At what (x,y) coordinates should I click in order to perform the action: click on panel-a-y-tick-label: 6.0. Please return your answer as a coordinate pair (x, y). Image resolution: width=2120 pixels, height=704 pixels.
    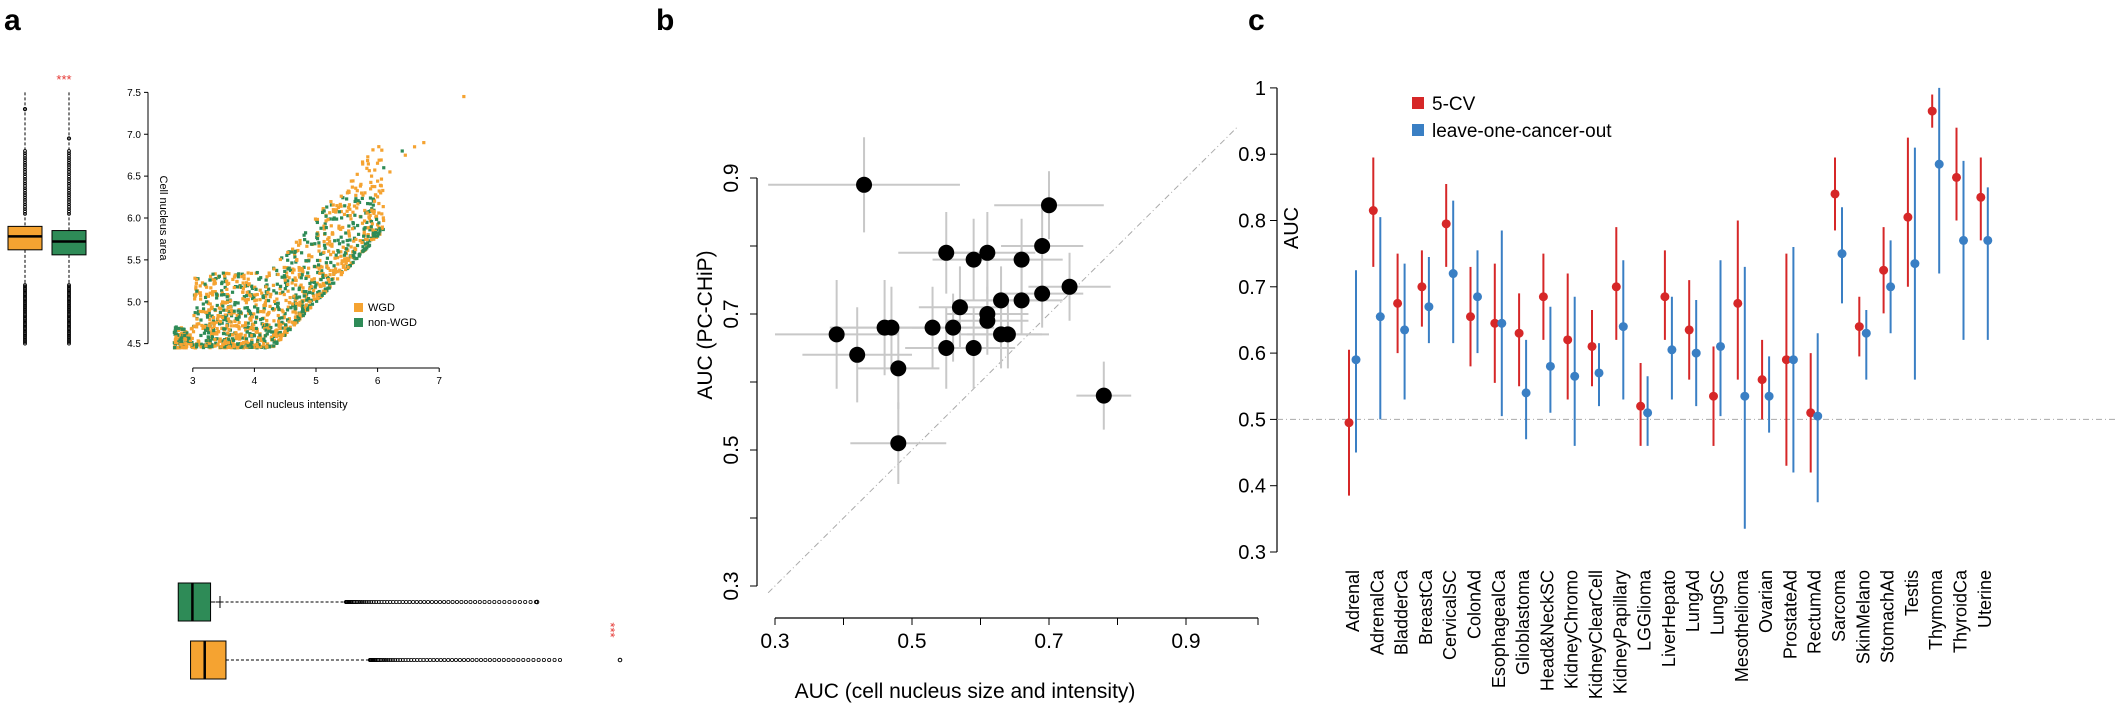
    Looking at the image, I should click on (134, 219).